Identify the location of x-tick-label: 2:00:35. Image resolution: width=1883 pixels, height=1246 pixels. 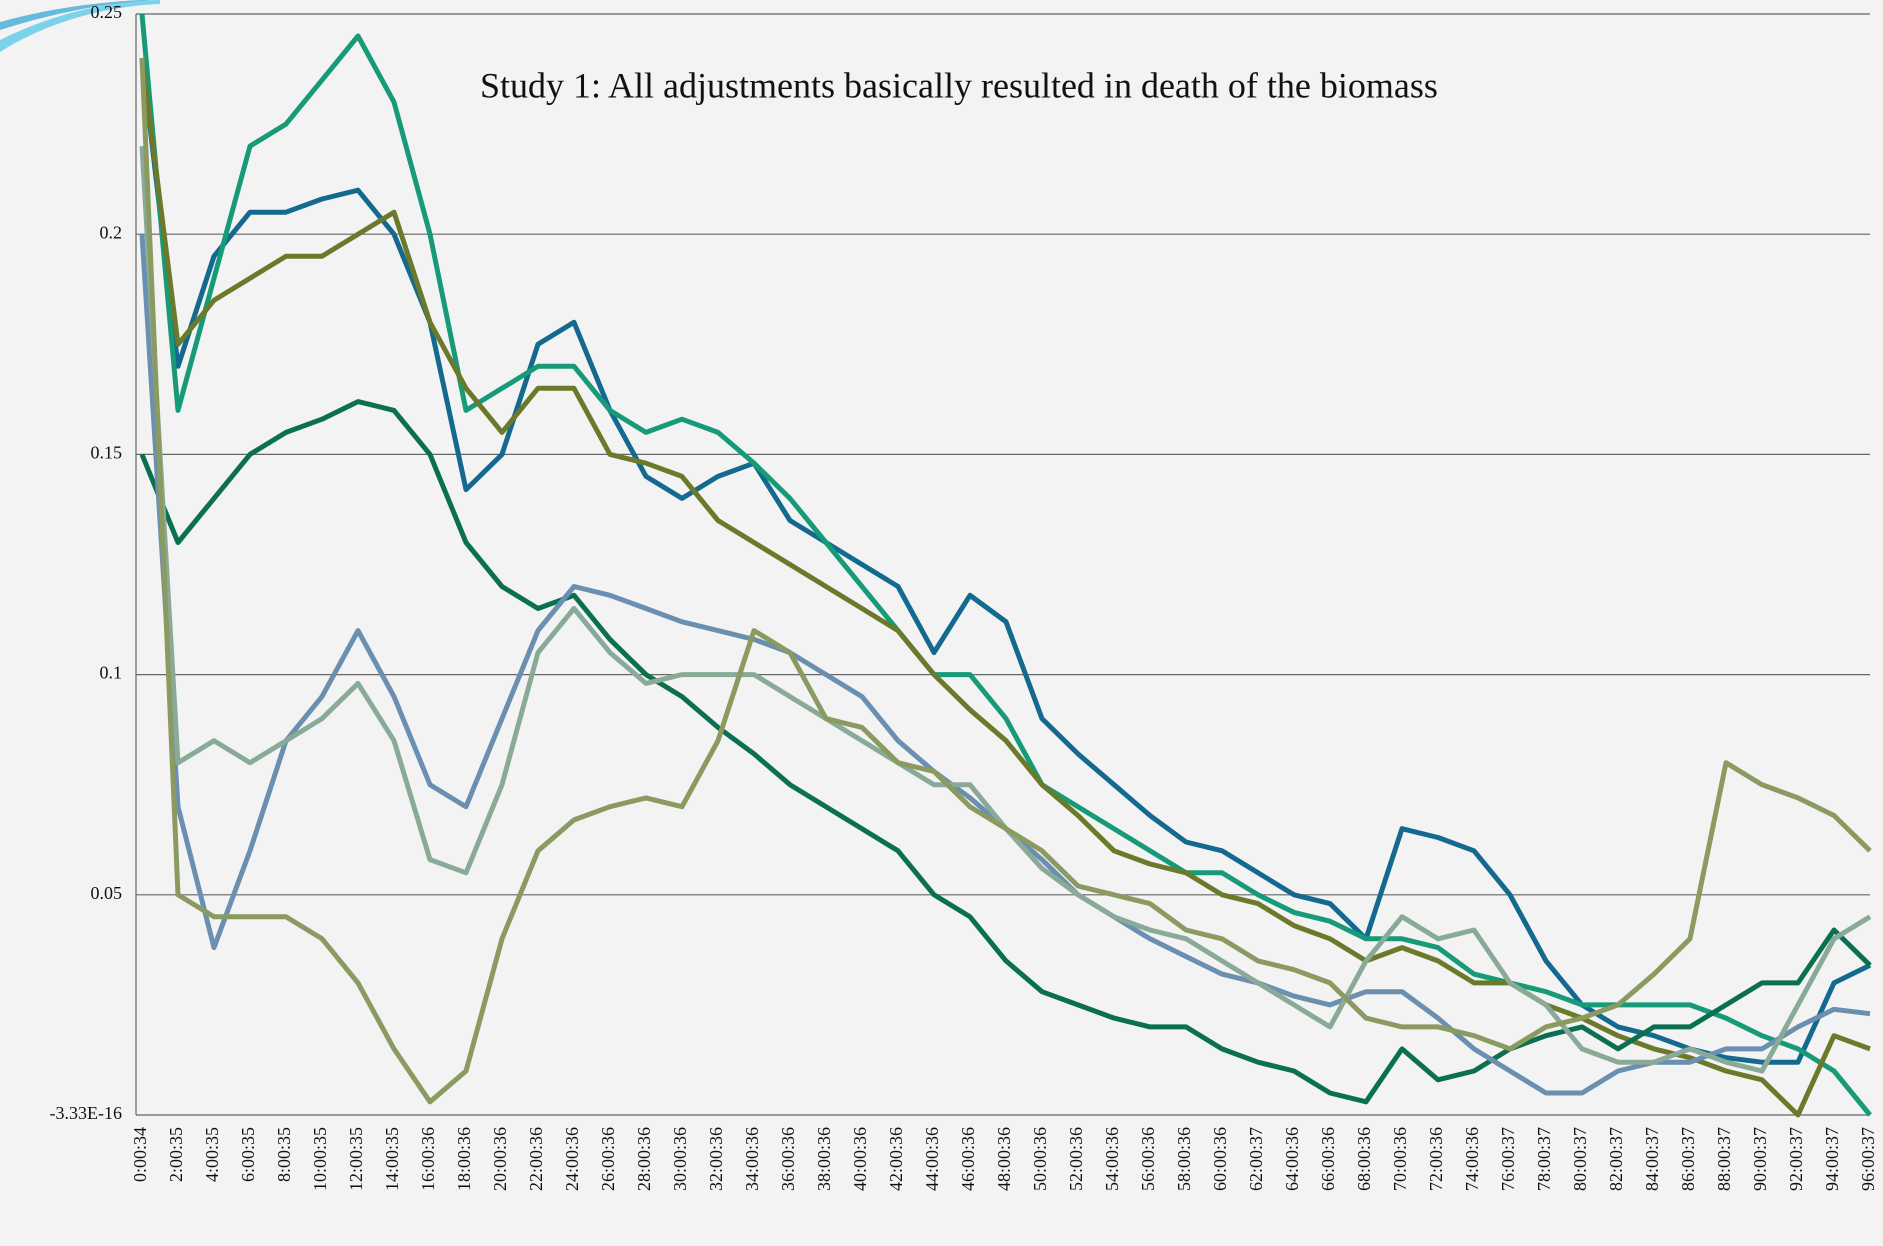
(176, 1154).